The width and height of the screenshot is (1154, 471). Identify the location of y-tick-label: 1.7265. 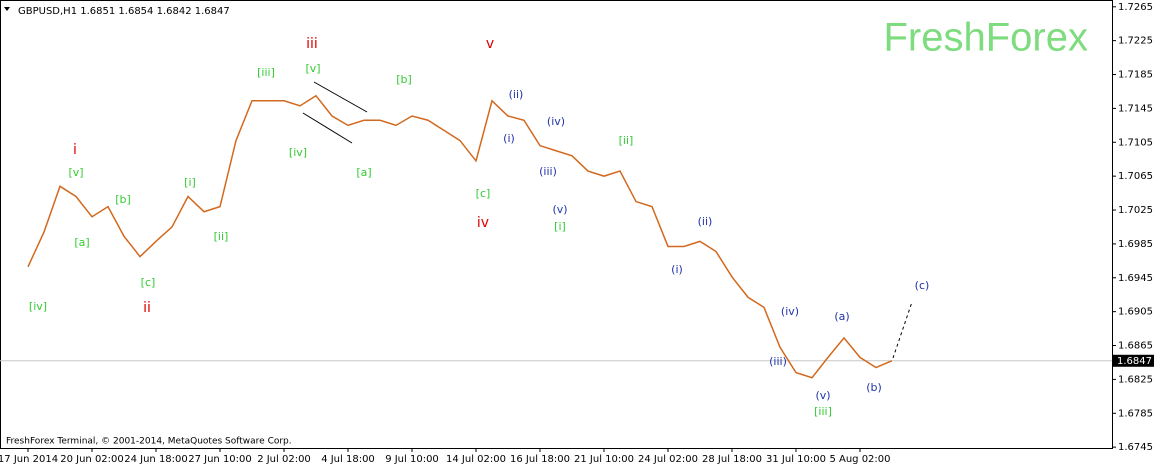
(1135, 7).